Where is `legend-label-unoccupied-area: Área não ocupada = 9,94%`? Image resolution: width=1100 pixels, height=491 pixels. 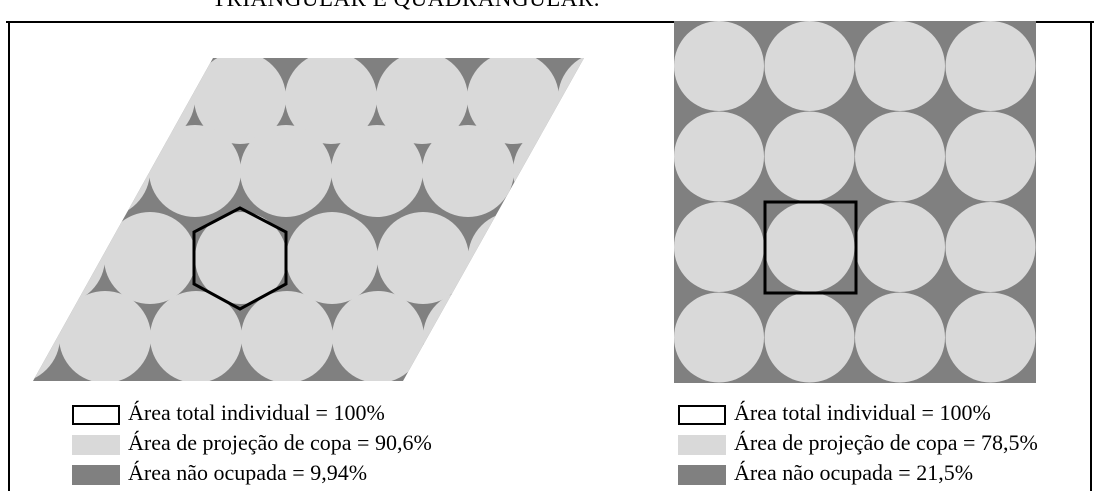 legend-label-unoccupied-area: Área não ocupada = 9,94% is located at coordinates (248, 472).